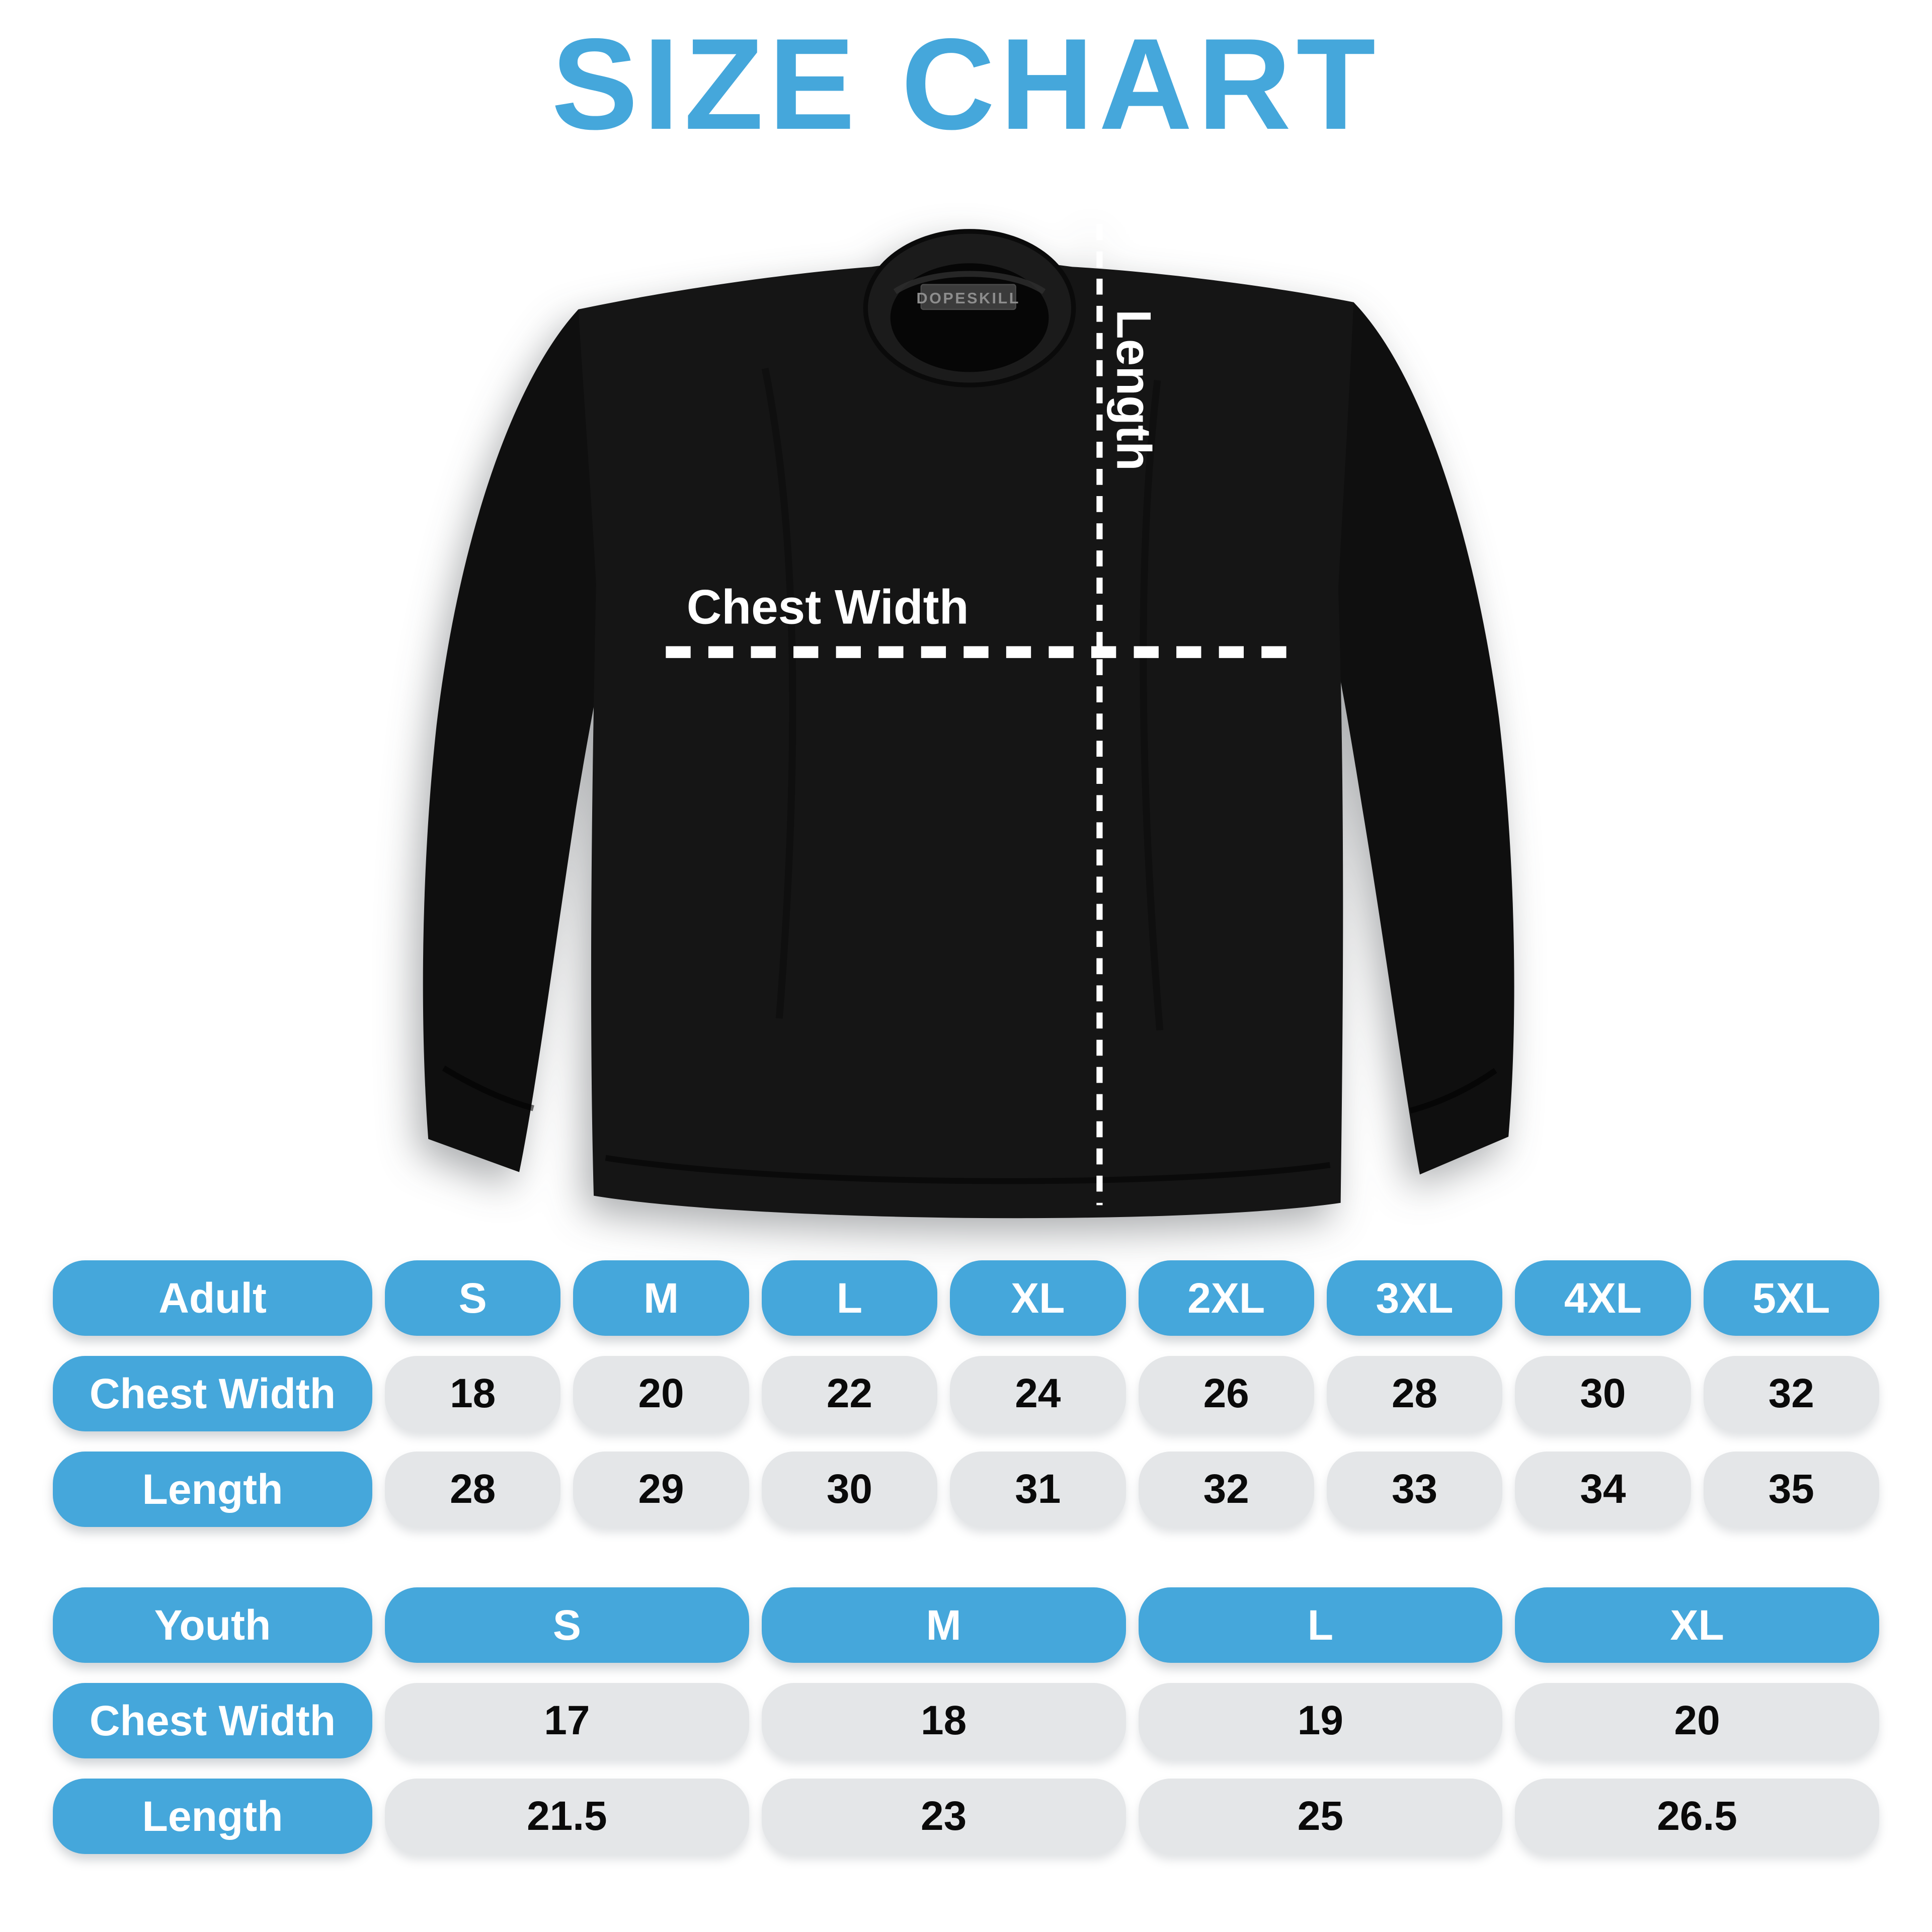 Image resolution: width=1932 pixels, height=1932 pixels. What do you see at coordinates (661, 1489) in the screenshot?
I see `size-value: 29` at bounding box center [661, 1489].